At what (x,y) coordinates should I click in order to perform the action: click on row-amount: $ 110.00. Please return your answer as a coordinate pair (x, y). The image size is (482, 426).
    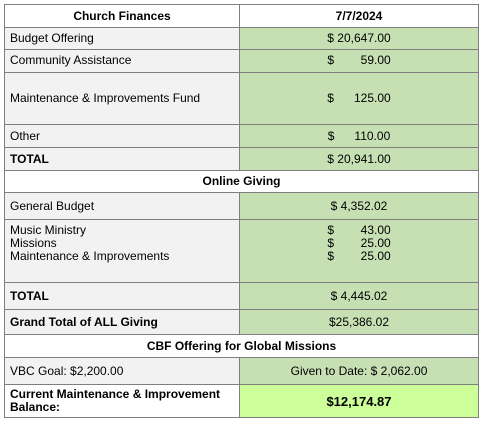
    Looking at the image, I should click on (359, 136).